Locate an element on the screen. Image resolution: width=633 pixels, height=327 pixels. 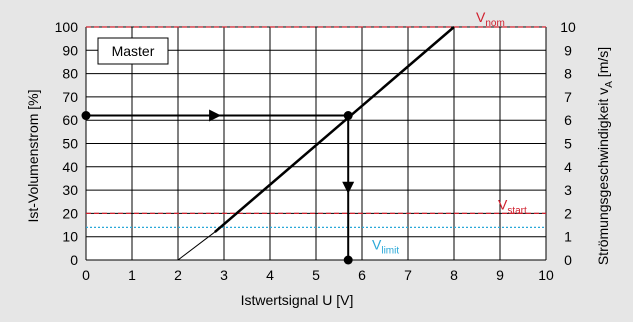
legend-box-label: Master is located at coordinates (133, 51).